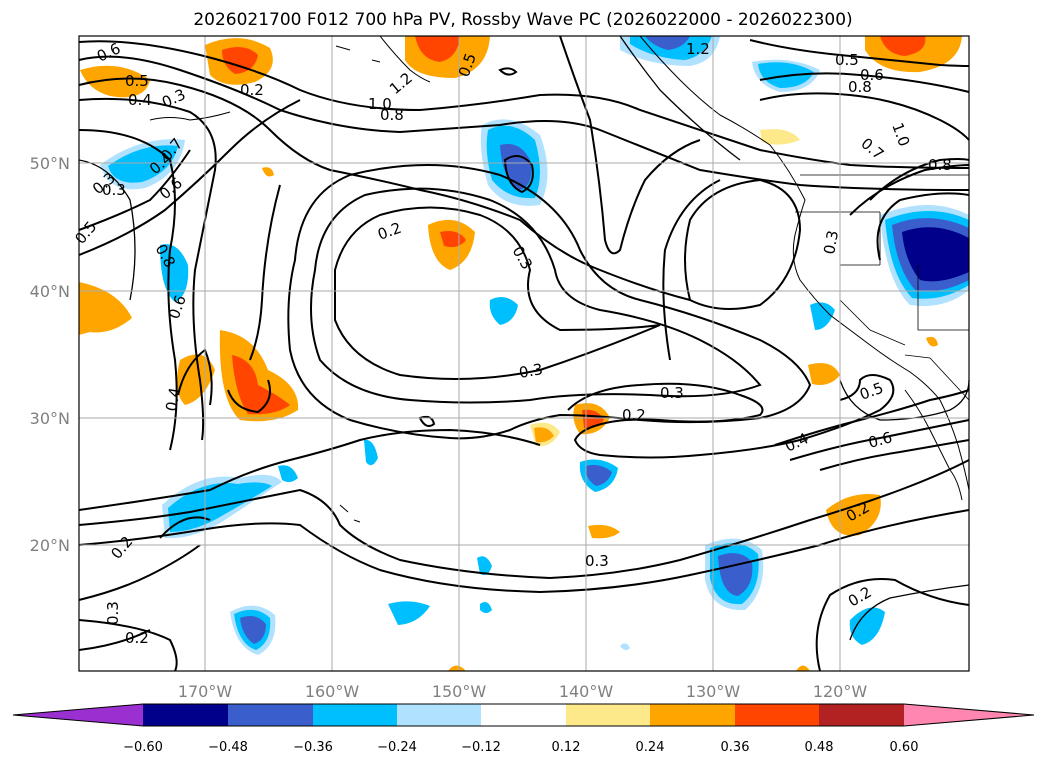  Describe the element at coordinates (459, 691) in the screenshot. I see `lon-label: 150°W` at that location.